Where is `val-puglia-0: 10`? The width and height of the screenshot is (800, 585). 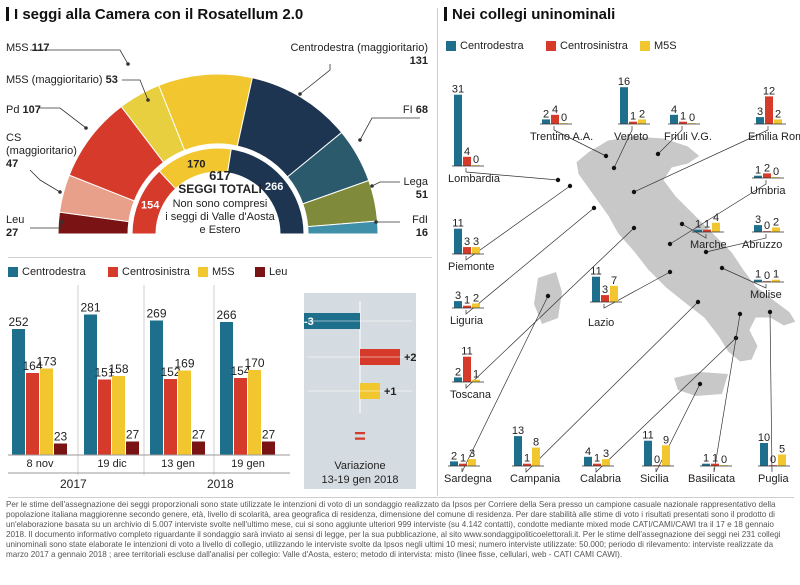 val-puglia-0: 10 is located at coordinates (764, 438).